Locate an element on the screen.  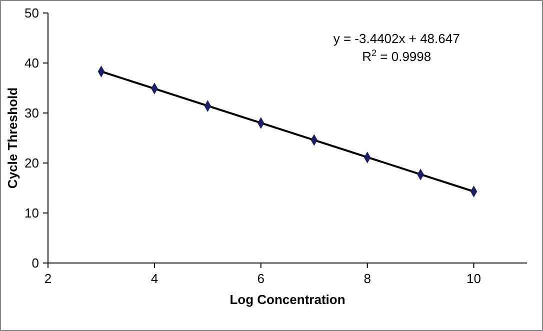
annotation: y = -3.4402x + 48.647 is located at coordinates (396, 38).